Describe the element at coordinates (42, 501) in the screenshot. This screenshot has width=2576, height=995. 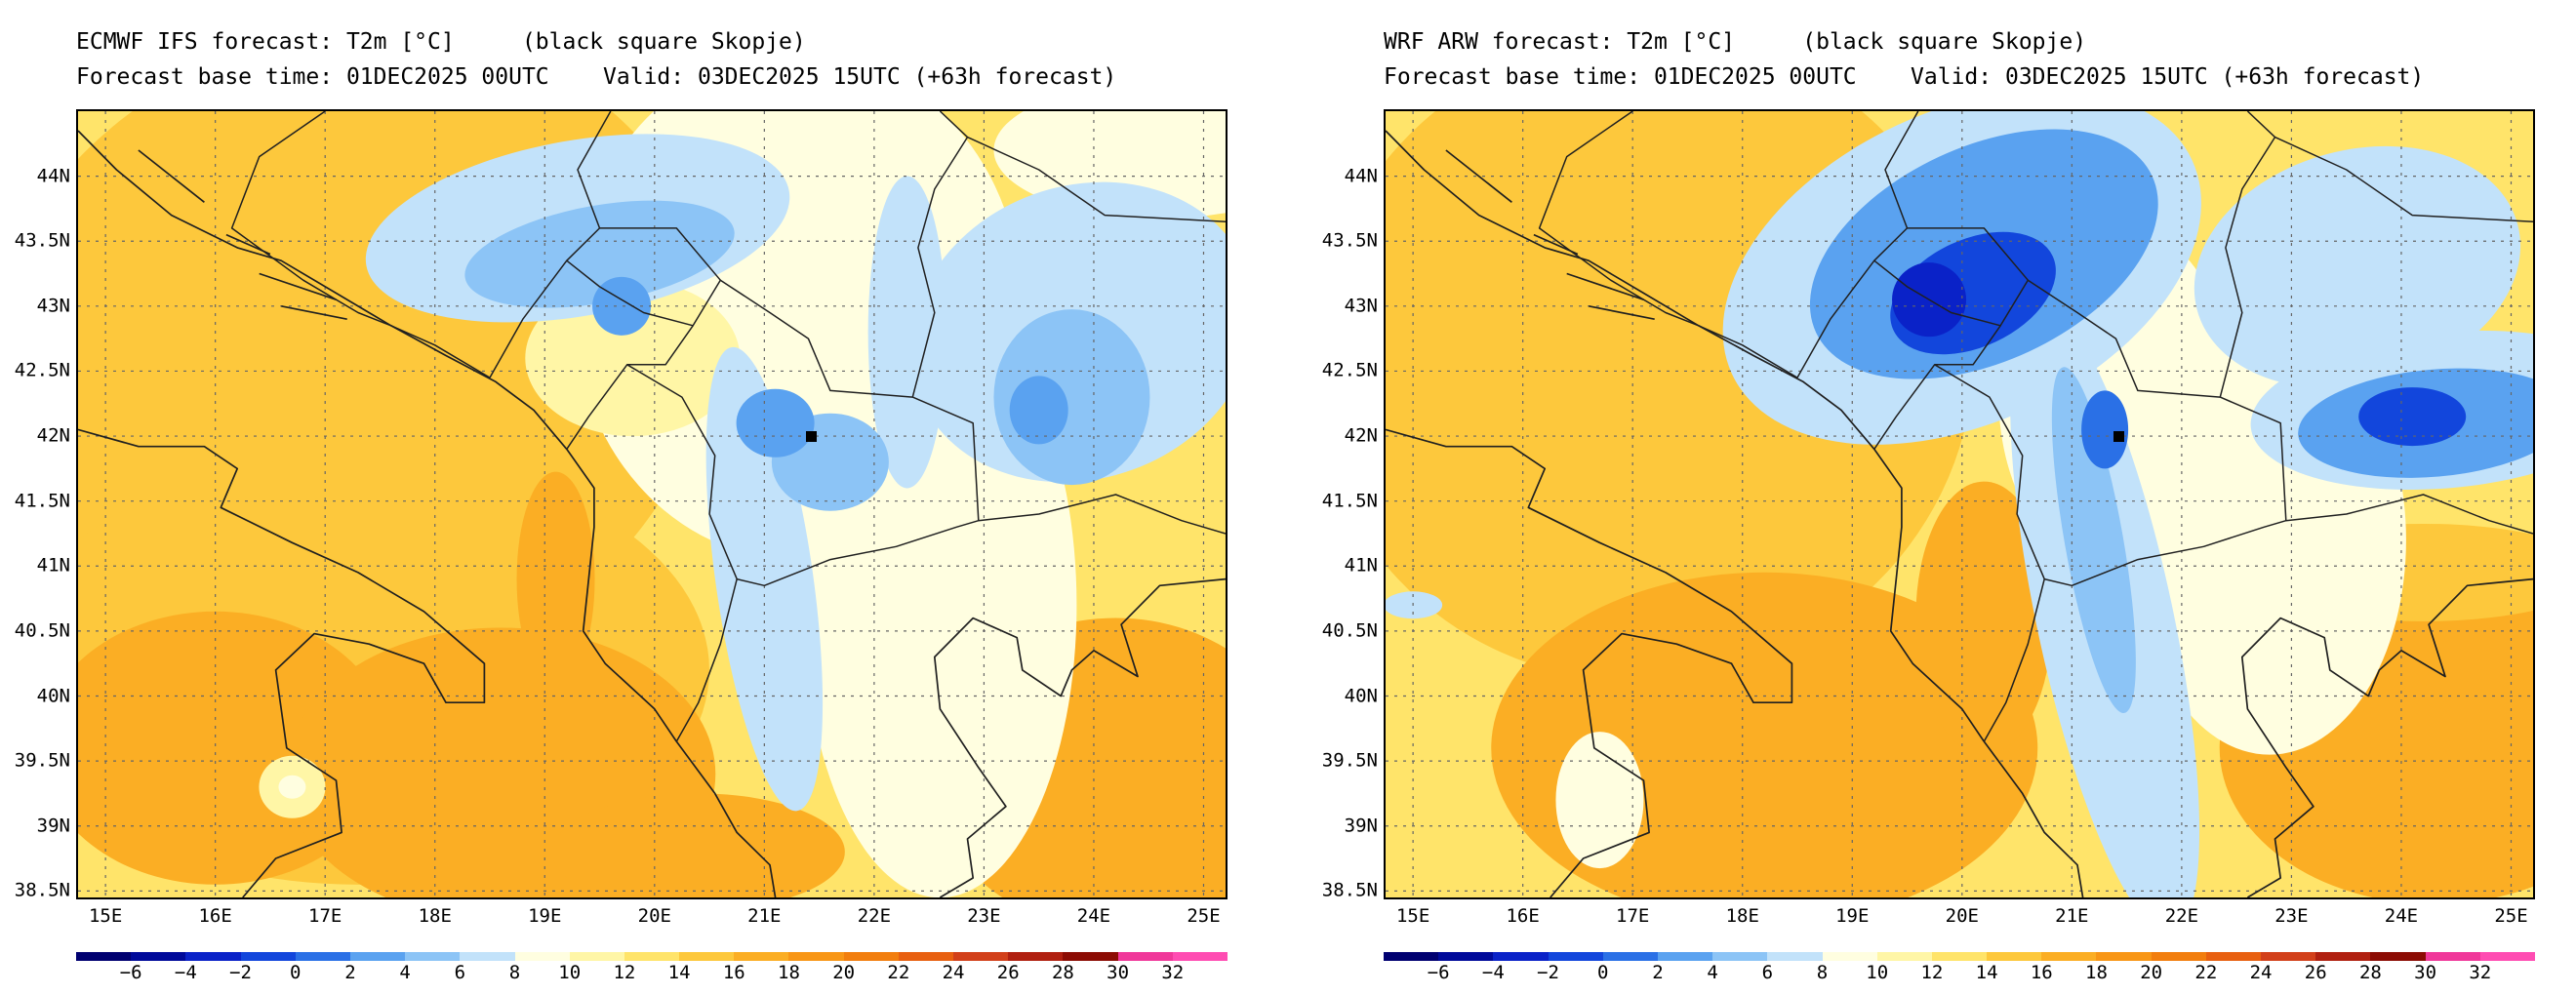
I see `lat-tick-label: 41.5N` at that location.